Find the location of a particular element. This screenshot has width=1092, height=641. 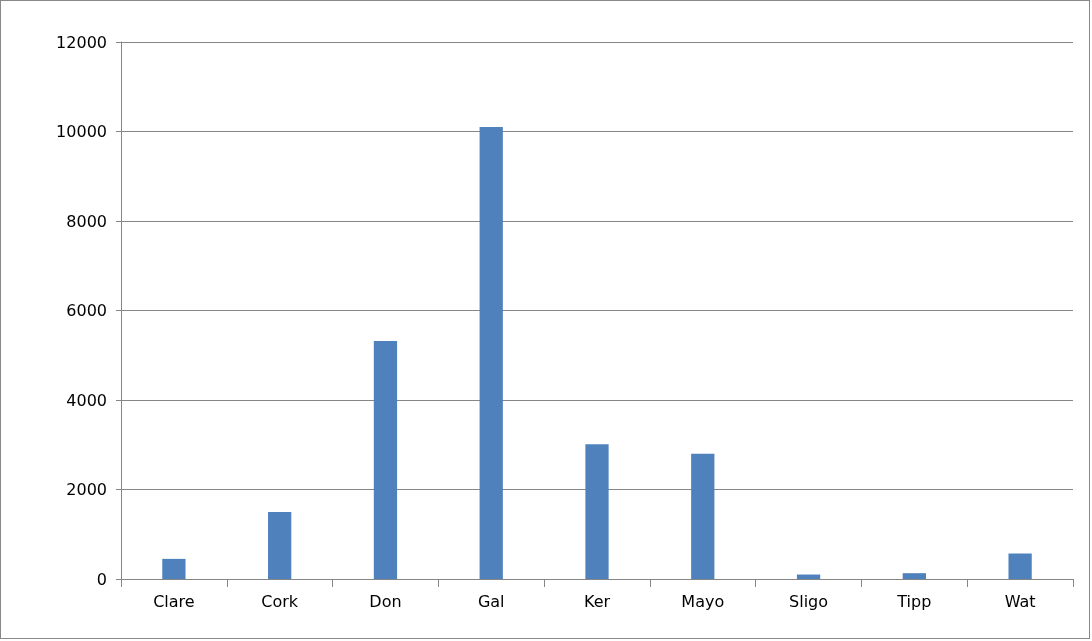

y-tick-label: 6000 is located at coordinates (86, 310).